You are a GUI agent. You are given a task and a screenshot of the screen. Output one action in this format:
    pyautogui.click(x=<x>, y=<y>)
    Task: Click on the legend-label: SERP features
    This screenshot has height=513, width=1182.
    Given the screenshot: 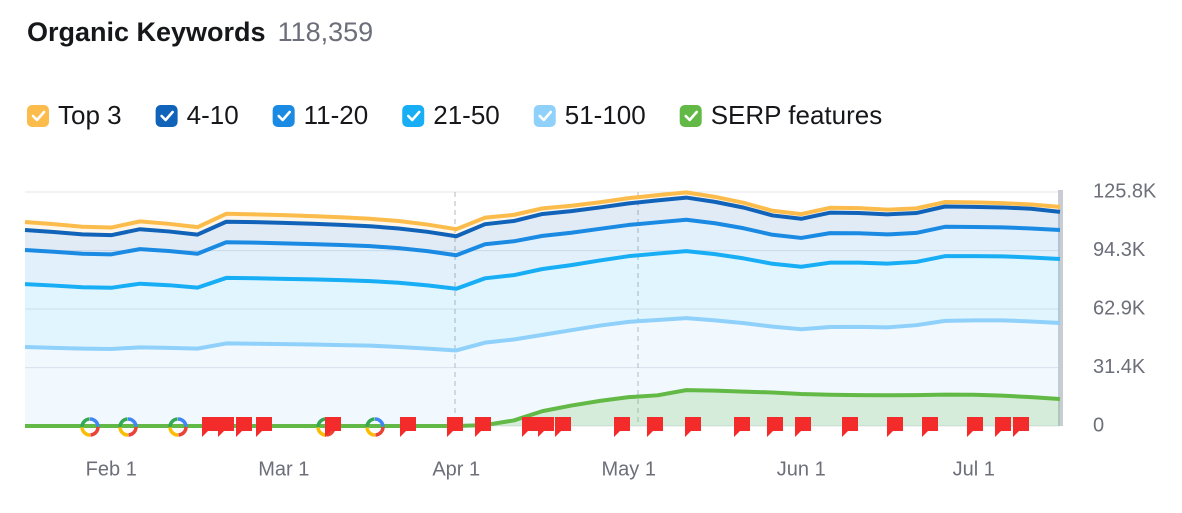 What is the action you would take?
    pyautogui.click(x=797, y=115)
    